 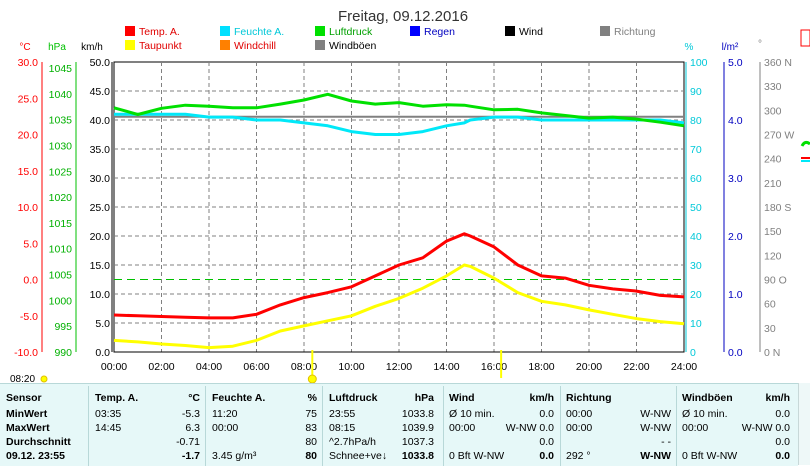 I want to click on stats-gust-time: 00:00, so click(x=695, y=428).